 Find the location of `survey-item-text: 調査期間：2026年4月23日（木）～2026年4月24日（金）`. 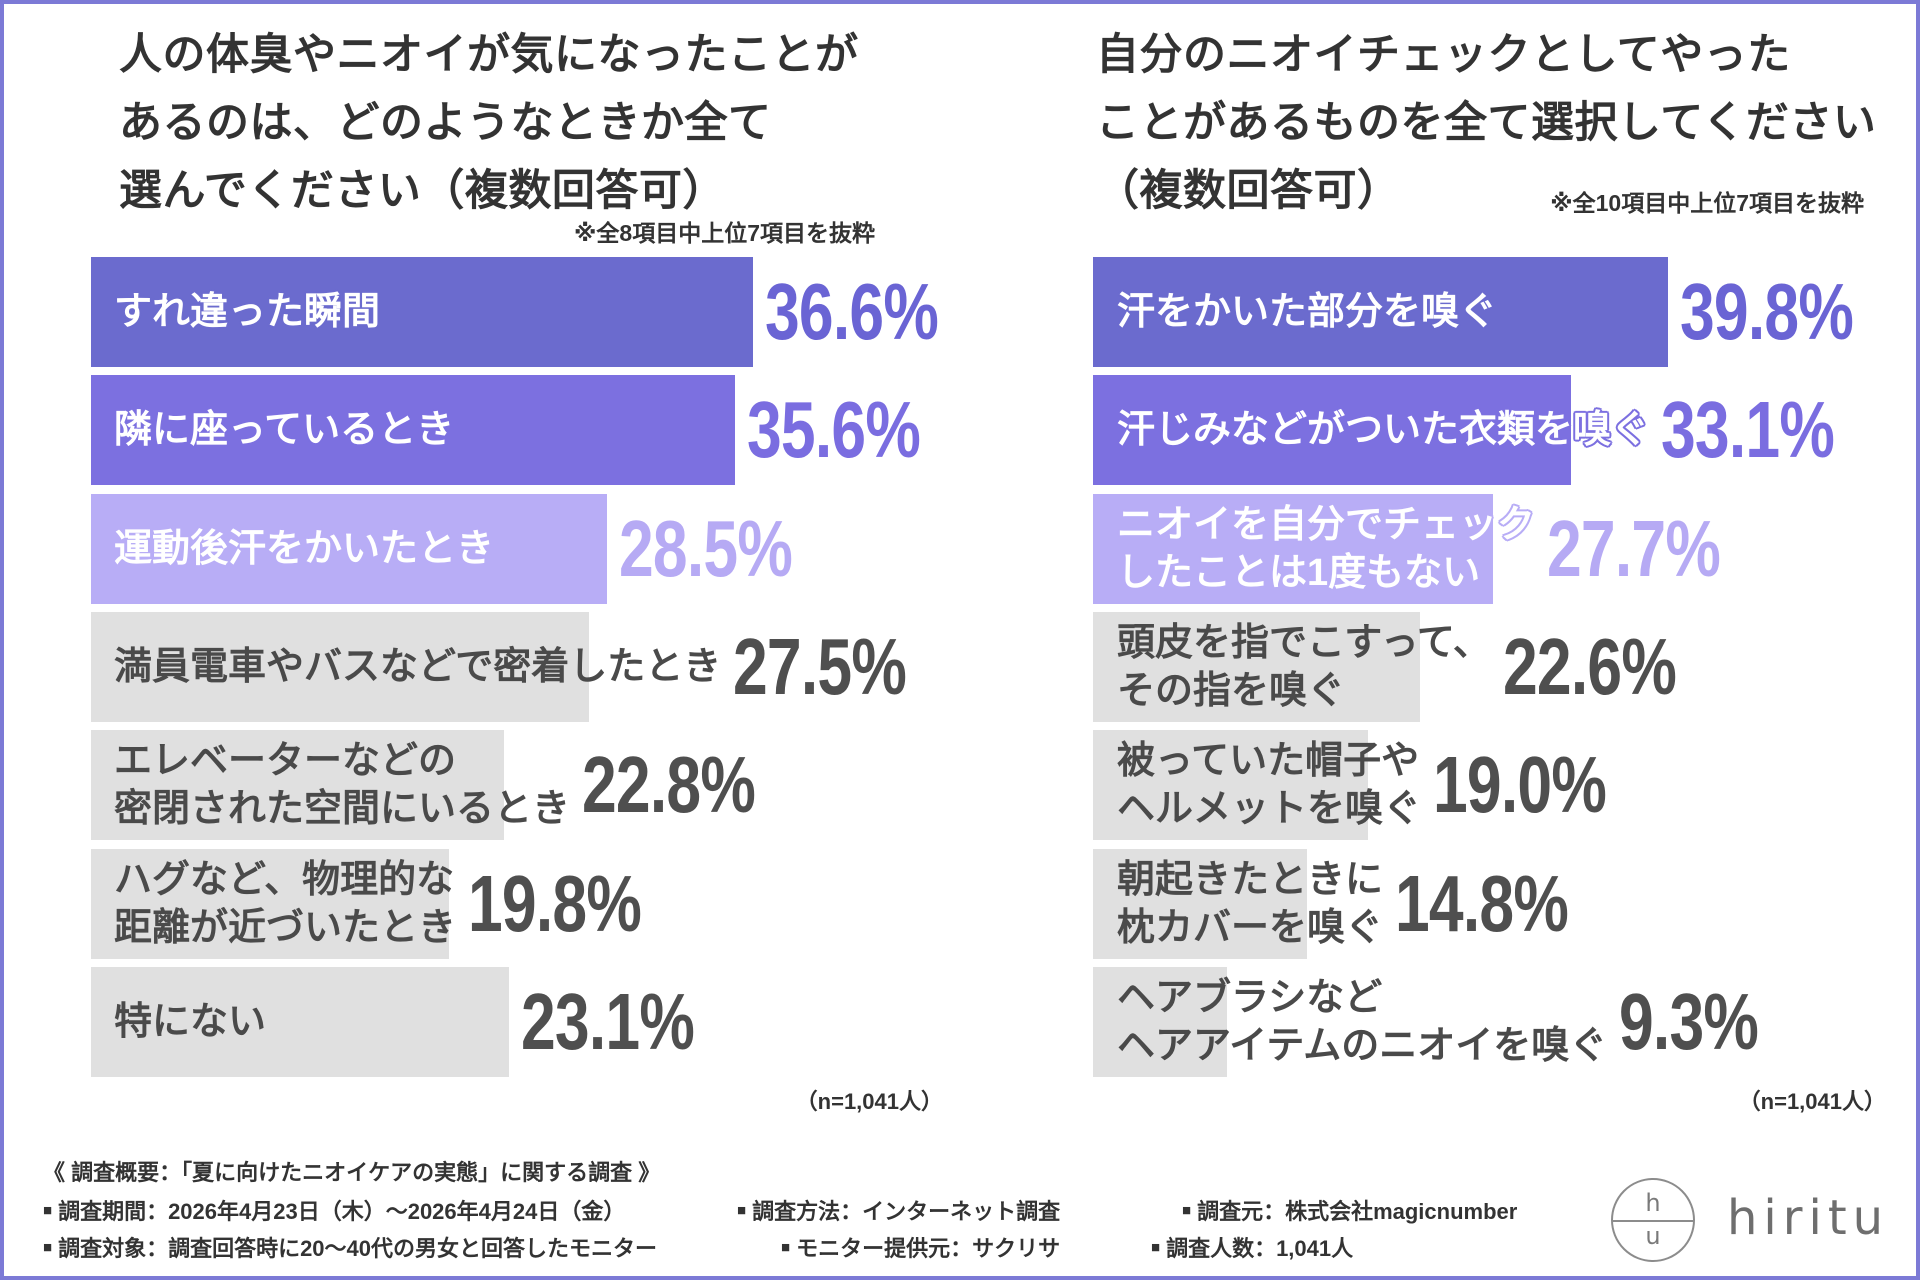

survey-item-text: 調査期間：2026年4月23日（木）～2026年4月24日（金） is located at coordinates (342, 1211).